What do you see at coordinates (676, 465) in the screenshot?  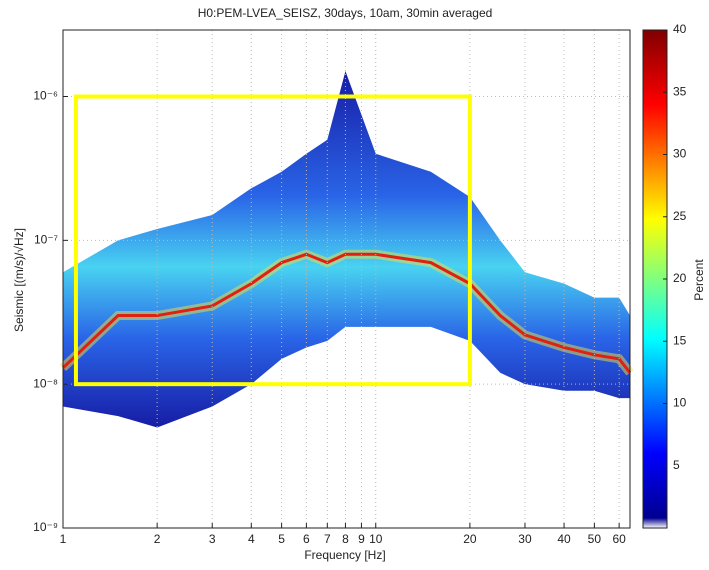 I see `colorbar-tick-label: 5` at bounding box center [676, 465].